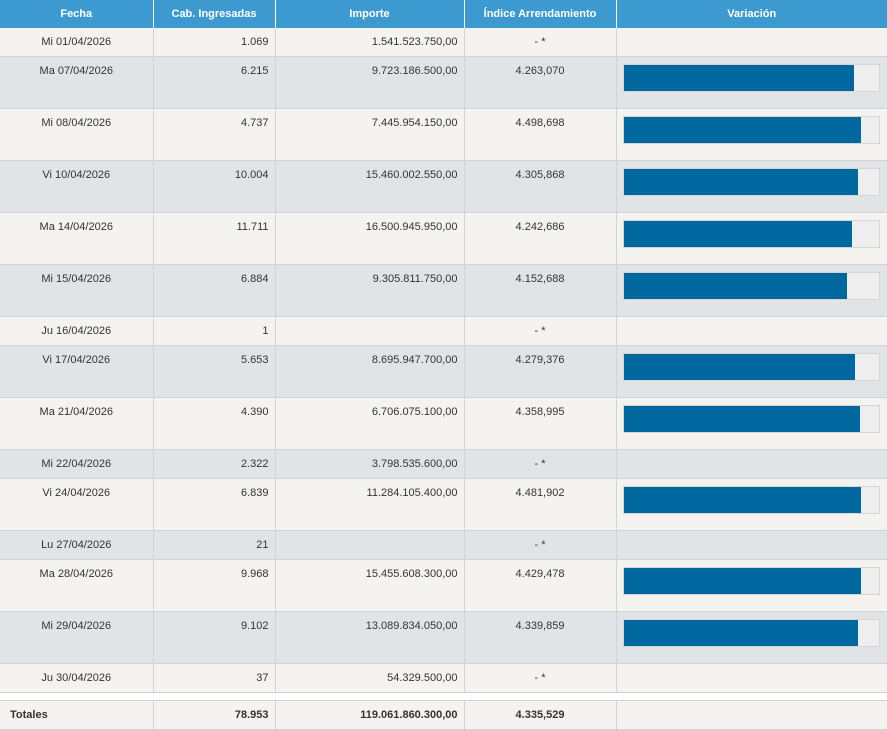 The height and width of the screenshot is (730, 887). Describe the element at coordinates (214, 464) in the screenshot. I see `cell-cabezas: 2.322` at that location.